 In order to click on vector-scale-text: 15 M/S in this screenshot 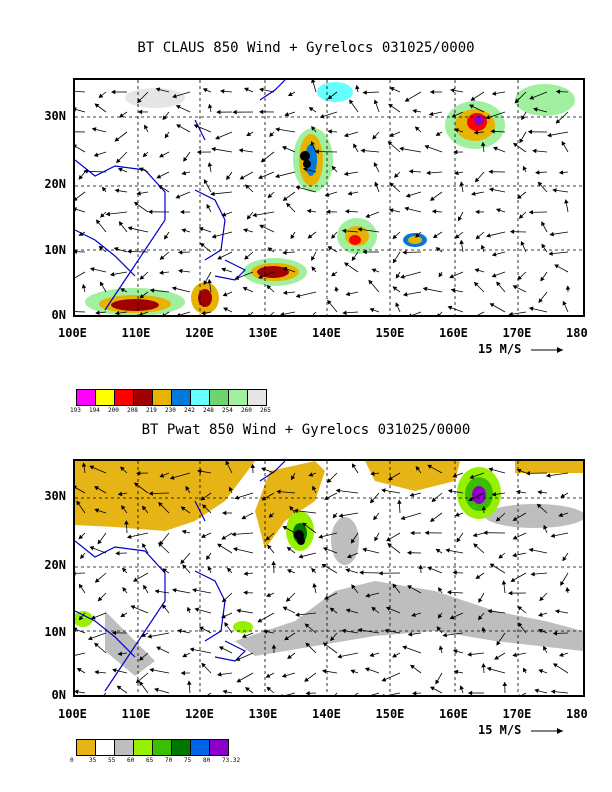, I will do `click(500, 730)`.